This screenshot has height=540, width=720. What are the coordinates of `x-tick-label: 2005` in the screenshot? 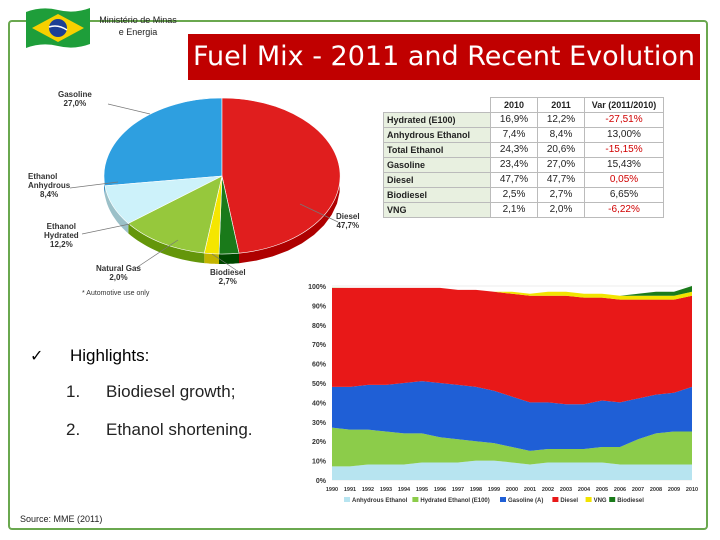 It's located at (602, 490).